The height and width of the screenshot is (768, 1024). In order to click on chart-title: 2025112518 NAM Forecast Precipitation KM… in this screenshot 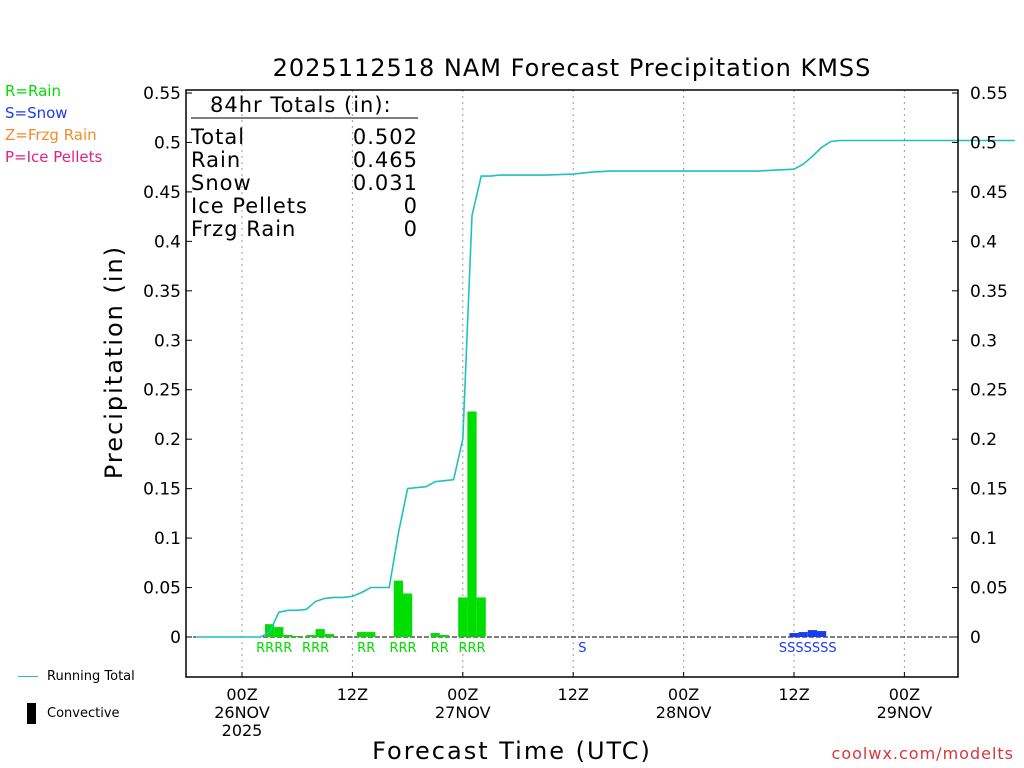, I will do `click(572, 68)`.